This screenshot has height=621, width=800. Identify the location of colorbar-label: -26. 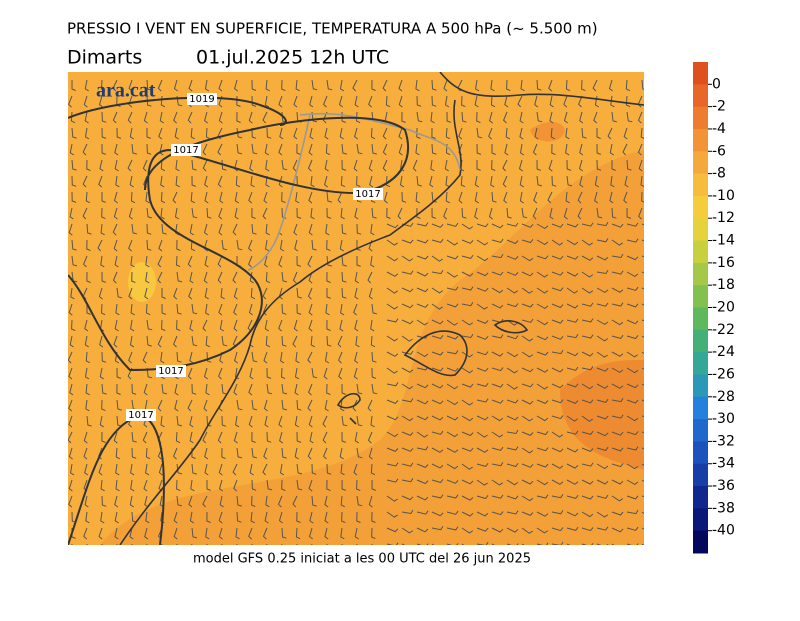
(723, 374).